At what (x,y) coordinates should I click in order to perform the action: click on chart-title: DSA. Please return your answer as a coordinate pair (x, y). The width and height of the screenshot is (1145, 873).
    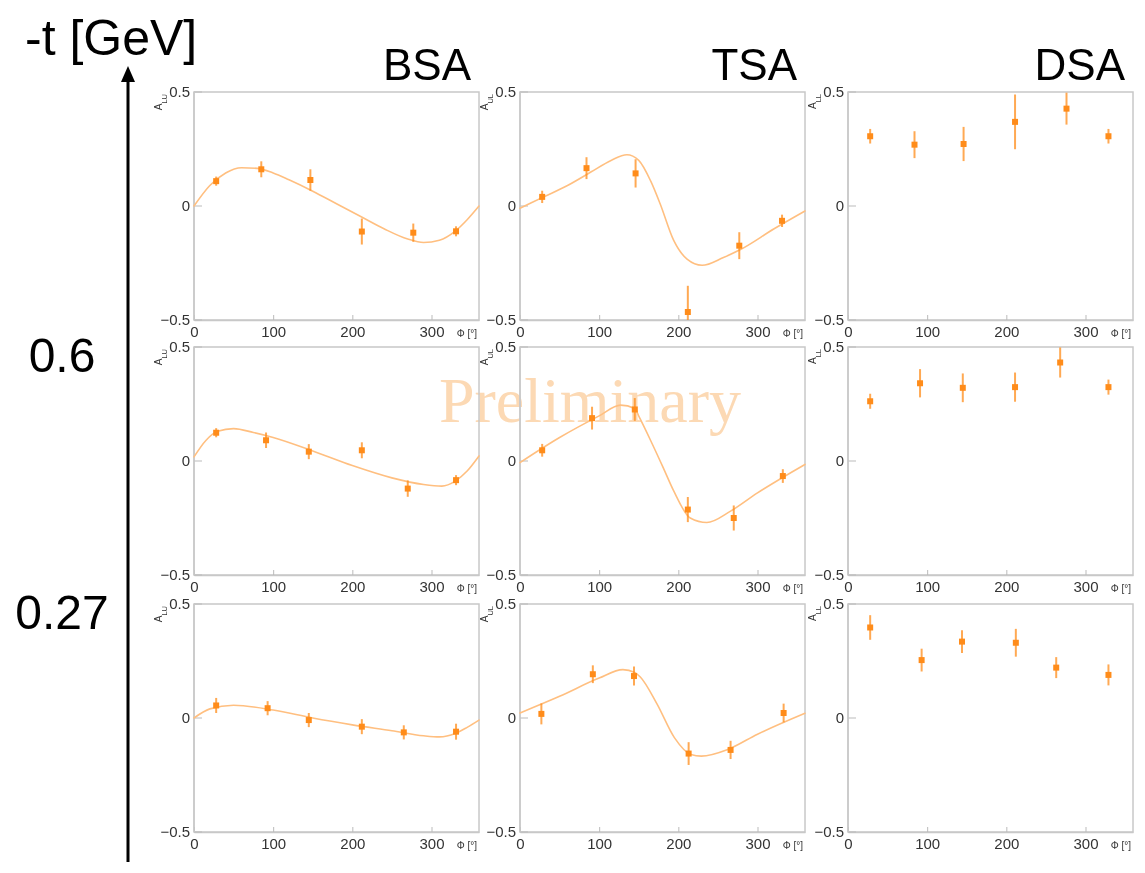
    Looking at the image, I should click on (1080, 64).